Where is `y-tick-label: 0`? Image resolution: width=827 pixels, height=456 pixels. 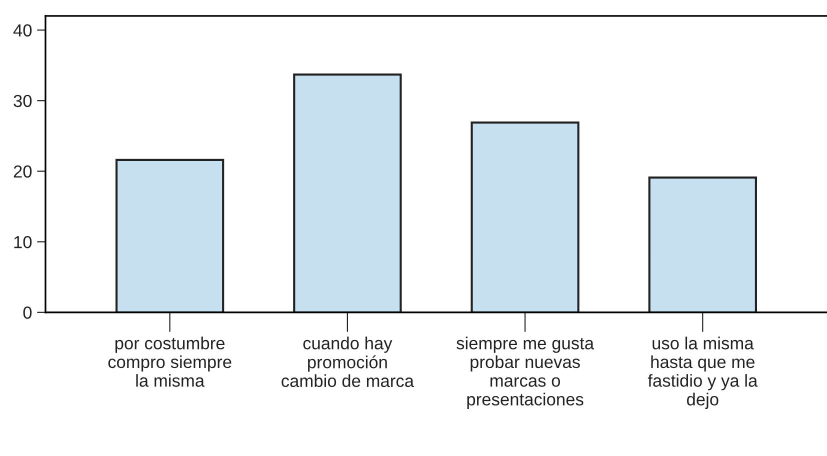 y-tick-label: 0 is located at coordinates (27, 312).